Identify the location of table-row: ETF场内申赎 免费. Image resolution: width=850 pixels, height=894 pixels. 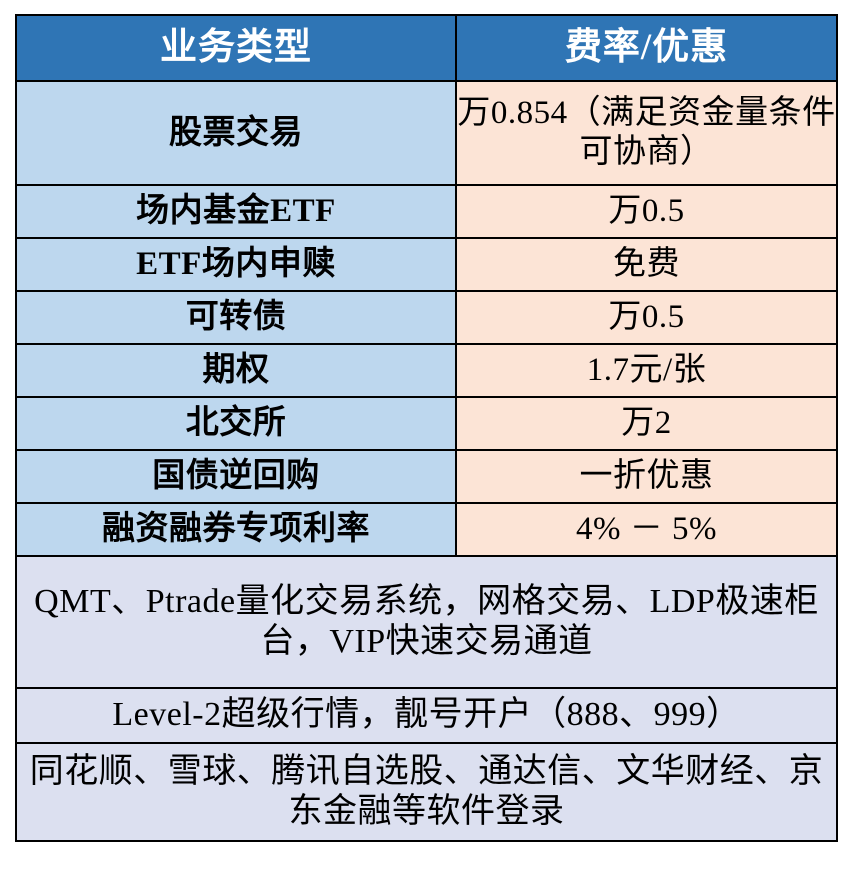
(426, 264).